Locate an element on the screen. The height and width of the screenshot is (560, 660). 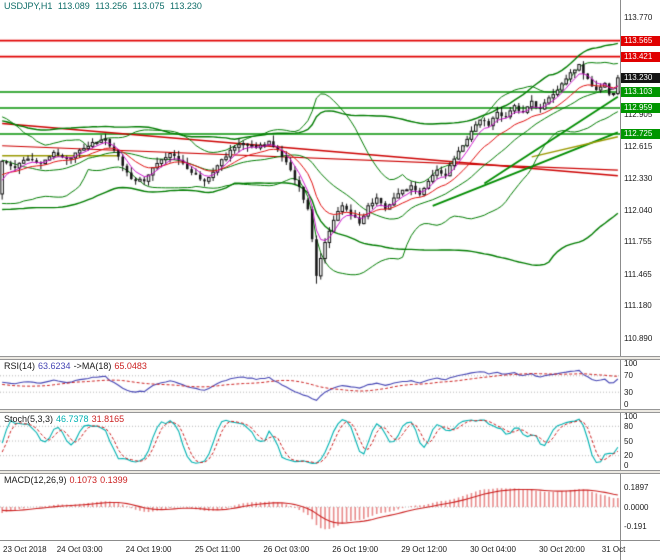
price-close-value: 113.230 is located at coordinates (186, 6).